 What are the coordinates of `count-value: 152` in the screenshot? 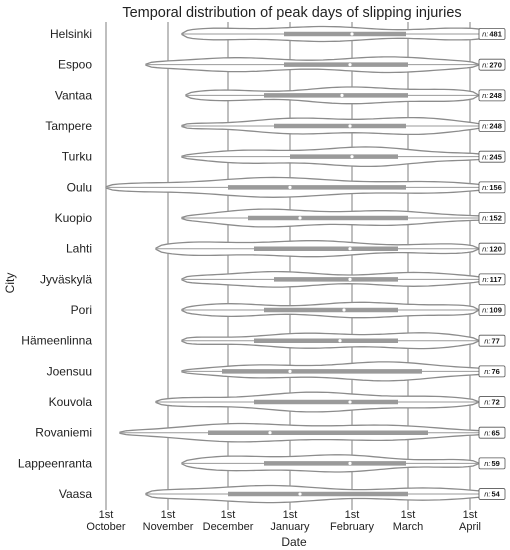 It's located at (495, 218).